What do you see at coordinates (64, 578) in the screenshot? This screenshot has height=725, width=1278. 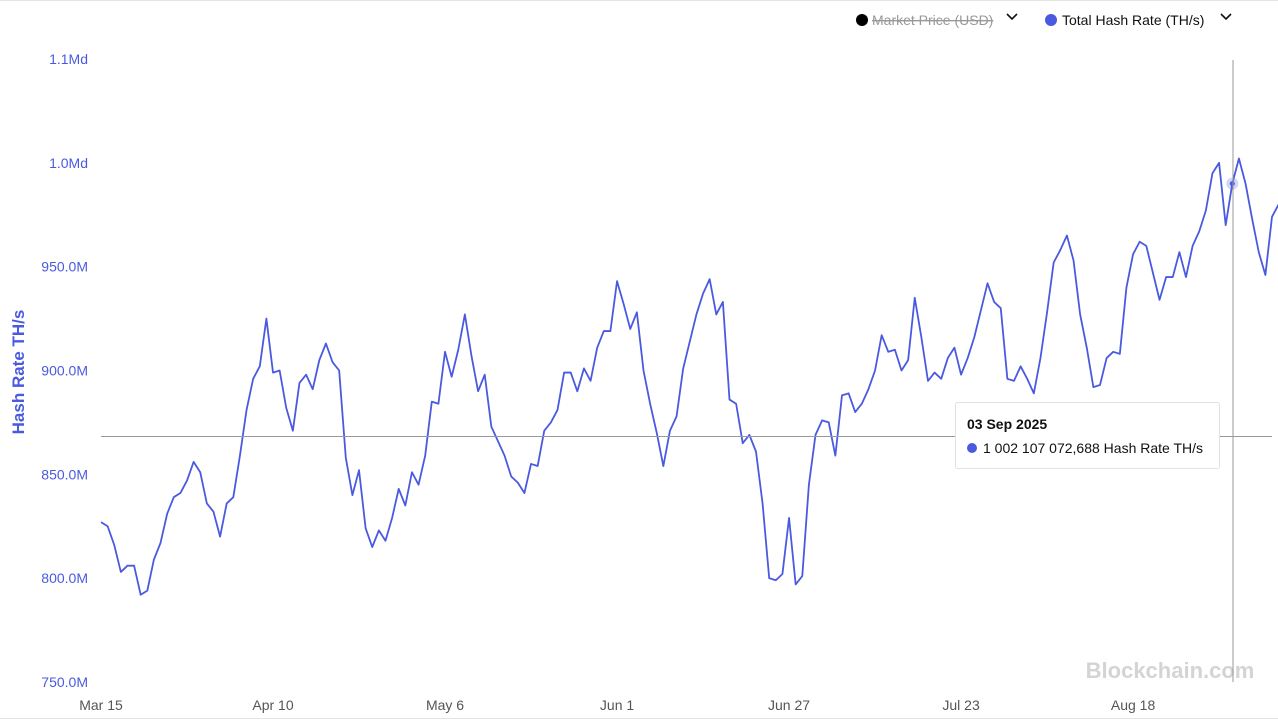 I see `y-tick-label: 800.0M` at bounding box center [64, 578].